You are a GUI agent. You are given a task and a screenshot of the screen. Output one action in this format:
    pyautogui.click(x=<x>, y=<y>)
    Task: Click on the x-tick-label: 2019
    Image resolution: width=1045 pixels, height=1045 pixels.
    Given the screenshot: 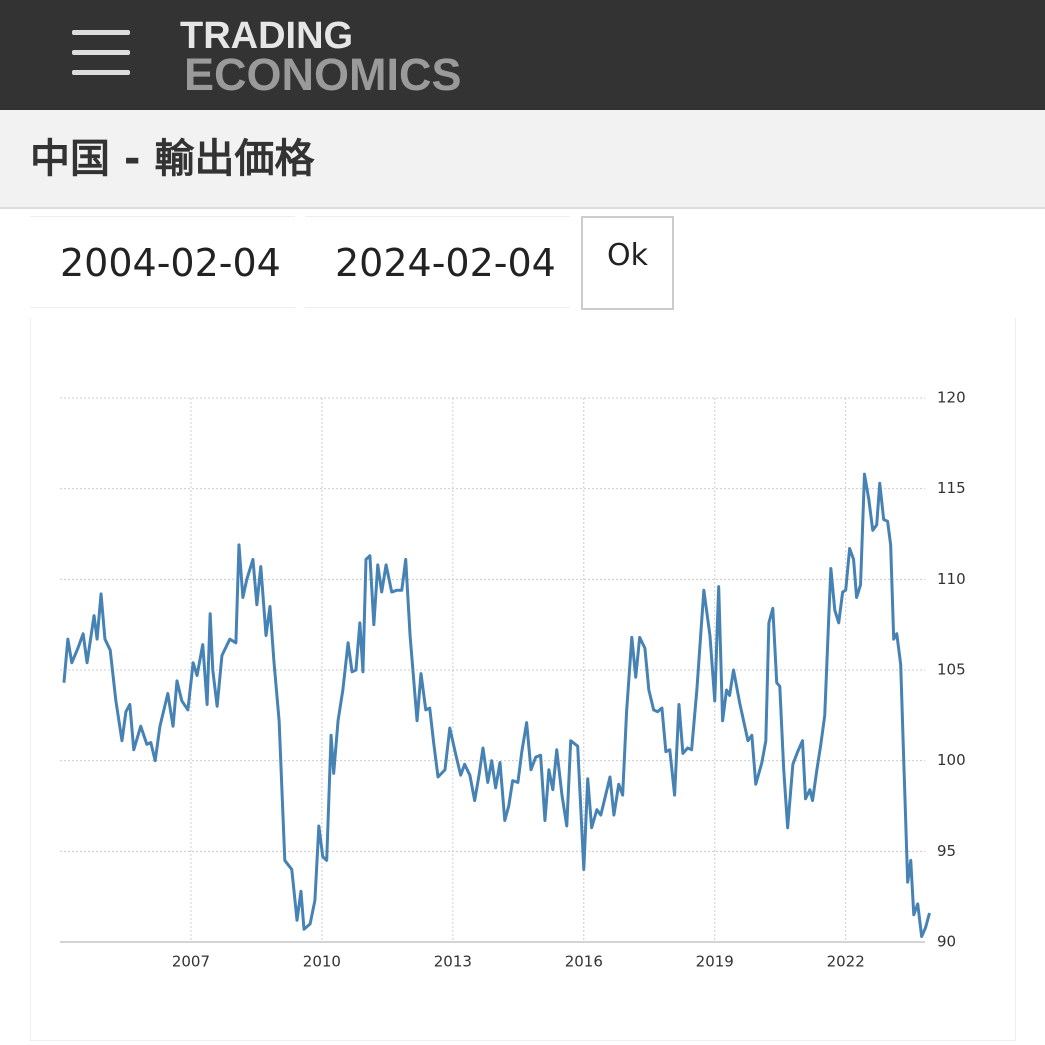 What is the action you would take?
    pyautogui.click(x=715, y=962)
    